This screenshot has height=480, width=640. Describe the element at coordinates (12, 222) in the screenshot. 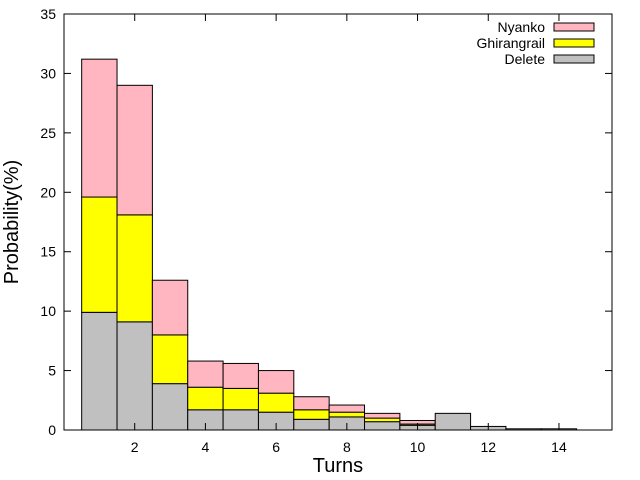

I see `y-axis-title: Probability(%)` at that location.